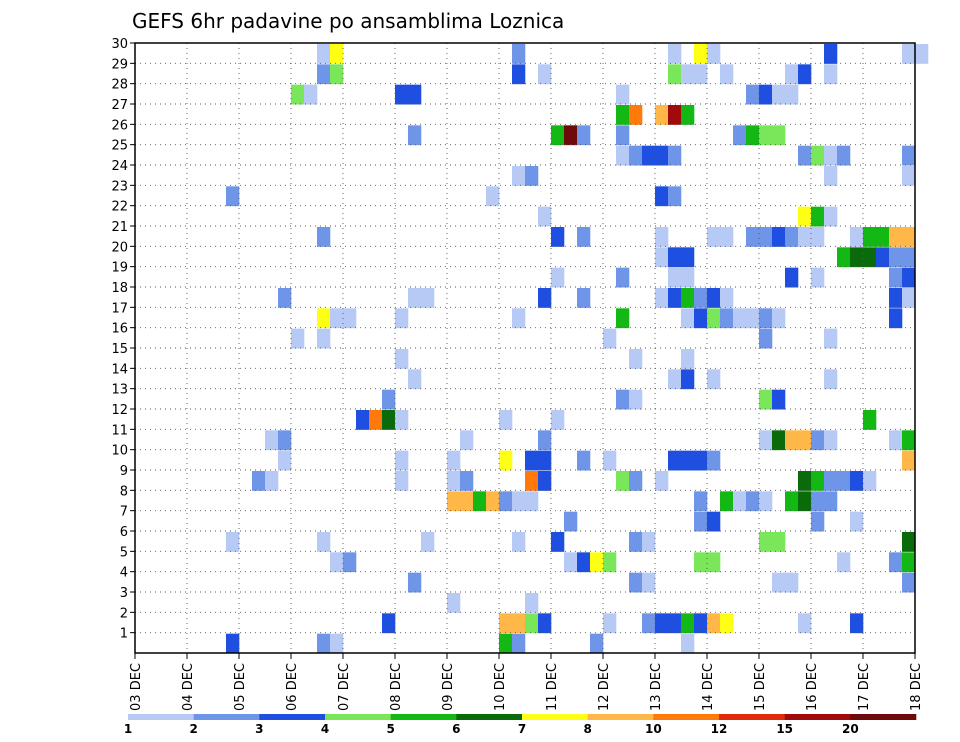  I want to click on y-tick-label: 24, so click(119, 166).